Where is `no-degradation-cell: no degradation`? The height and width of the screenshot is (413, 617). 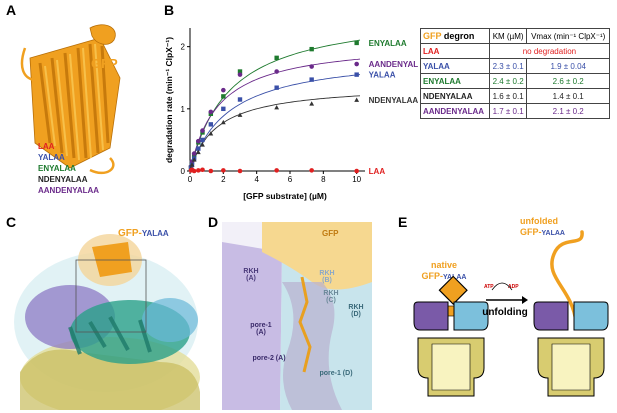
no-degradation-cell: no degradation is located at coordinates (549, 51).